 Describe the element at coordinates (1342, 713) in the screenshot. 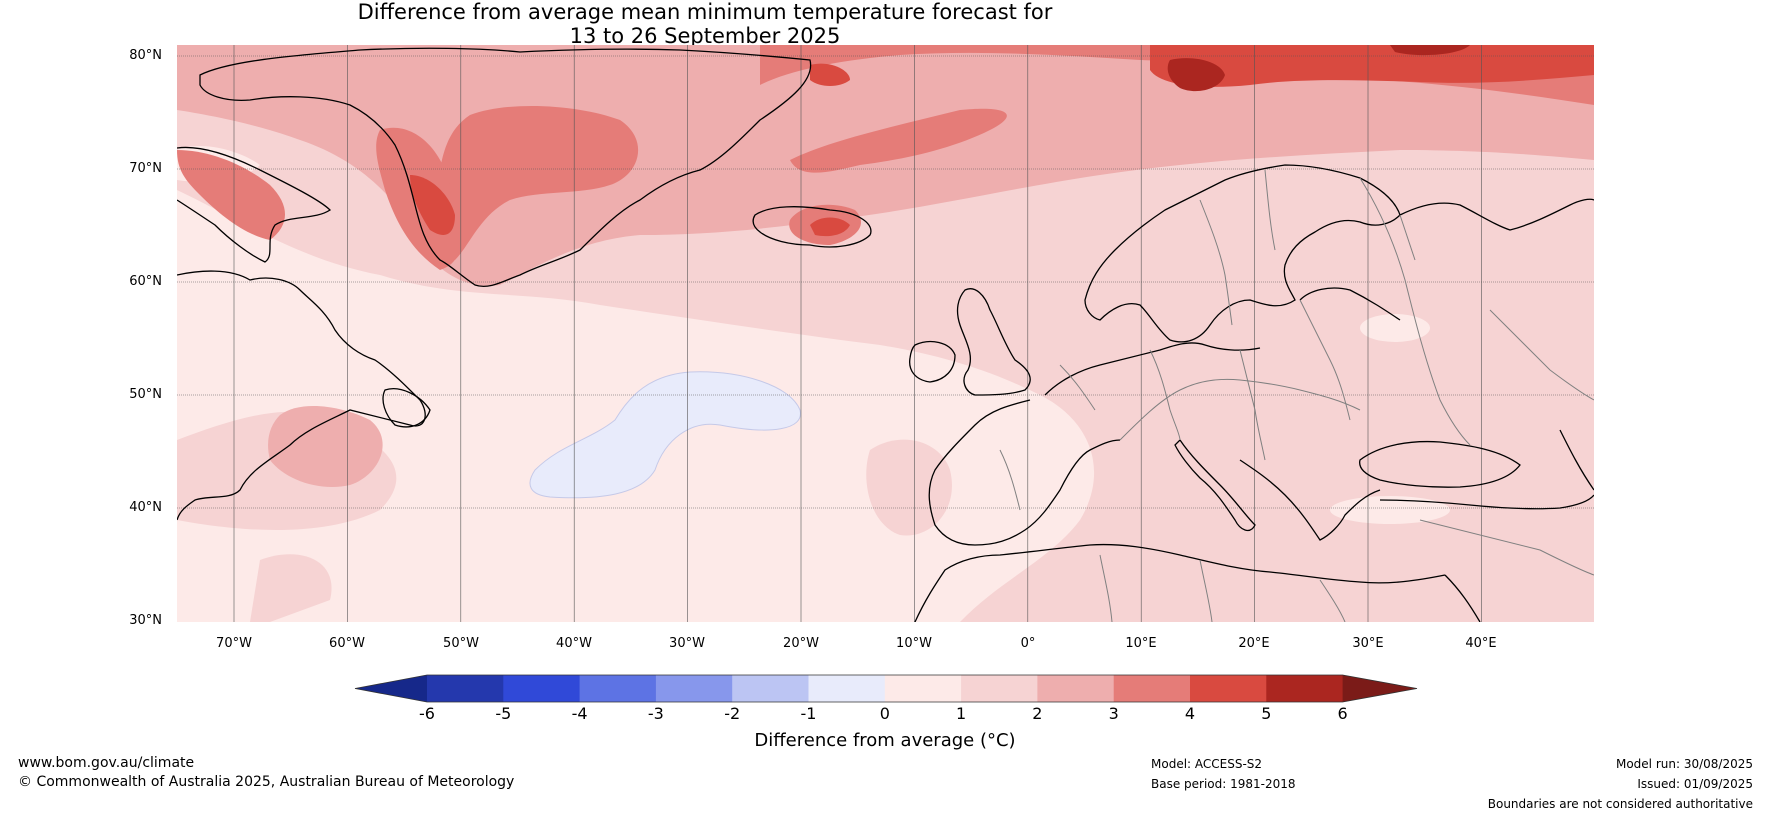

I see `colorbar-tick-label: 6` at that location.